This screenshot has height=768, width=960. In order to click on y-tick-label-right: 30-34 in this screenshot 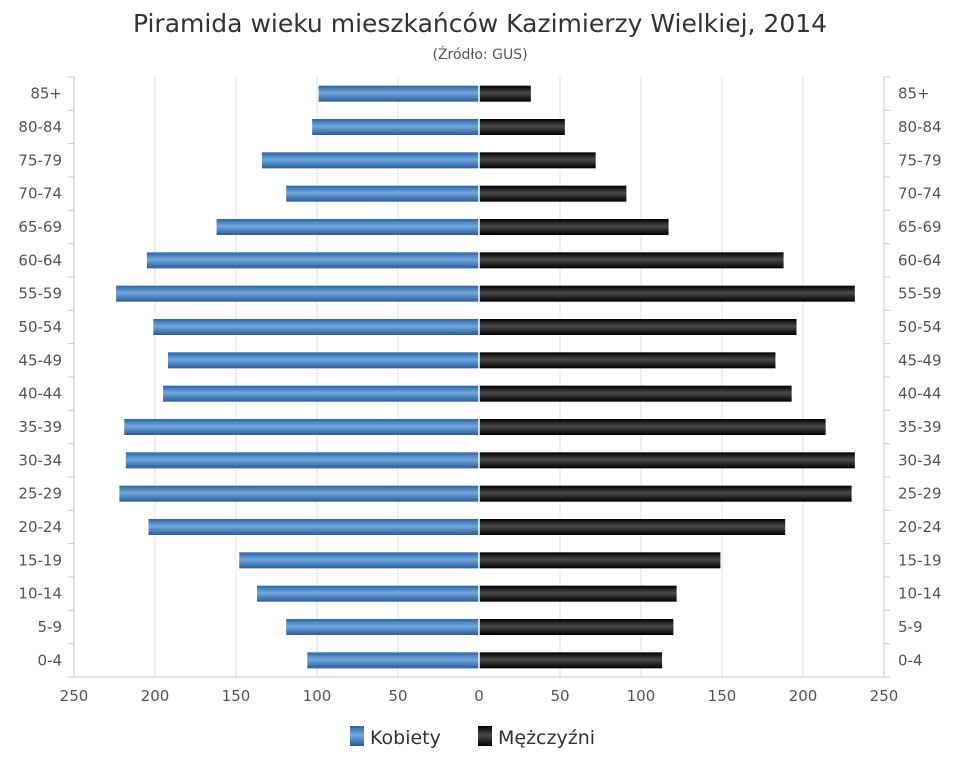, I will do `click(920, 460)`.